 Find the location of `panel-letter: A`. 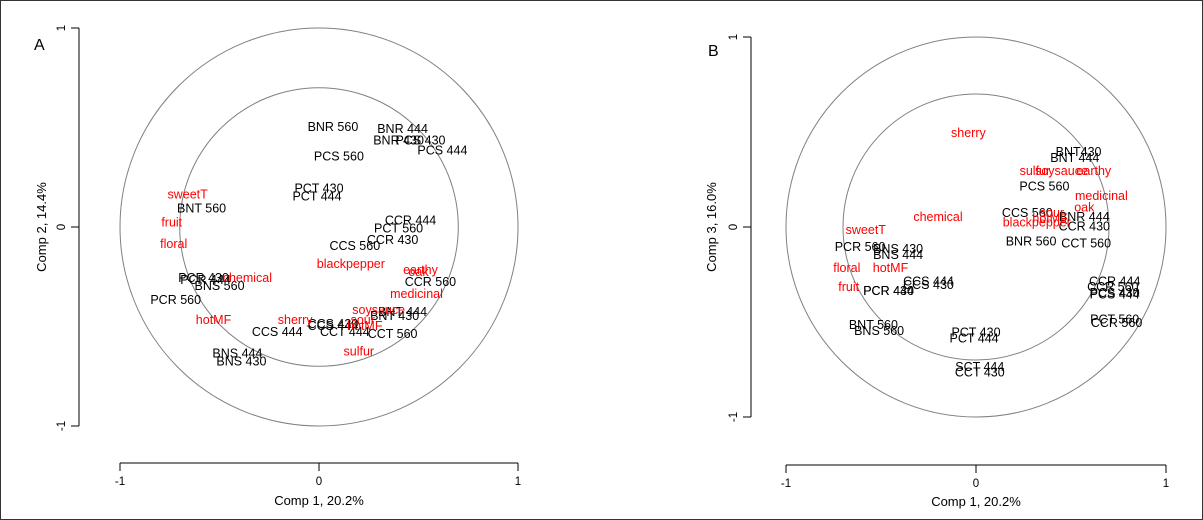

panel-letter: A is located at coordinates (39, 45).